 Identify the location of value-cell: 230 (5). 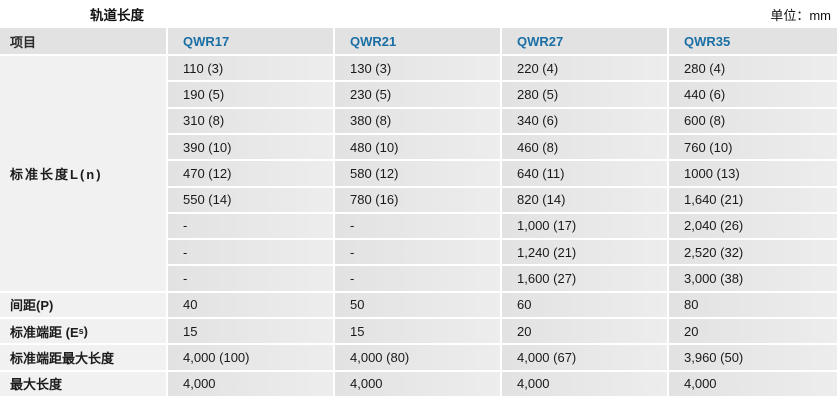
(417, 94).